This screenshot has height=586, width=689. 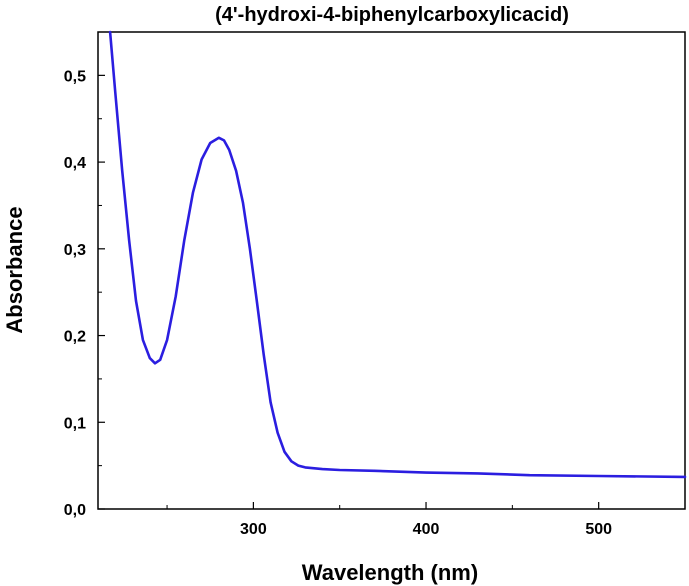 I want to click on x-tick-label: 300, so click(x=253, y=529).